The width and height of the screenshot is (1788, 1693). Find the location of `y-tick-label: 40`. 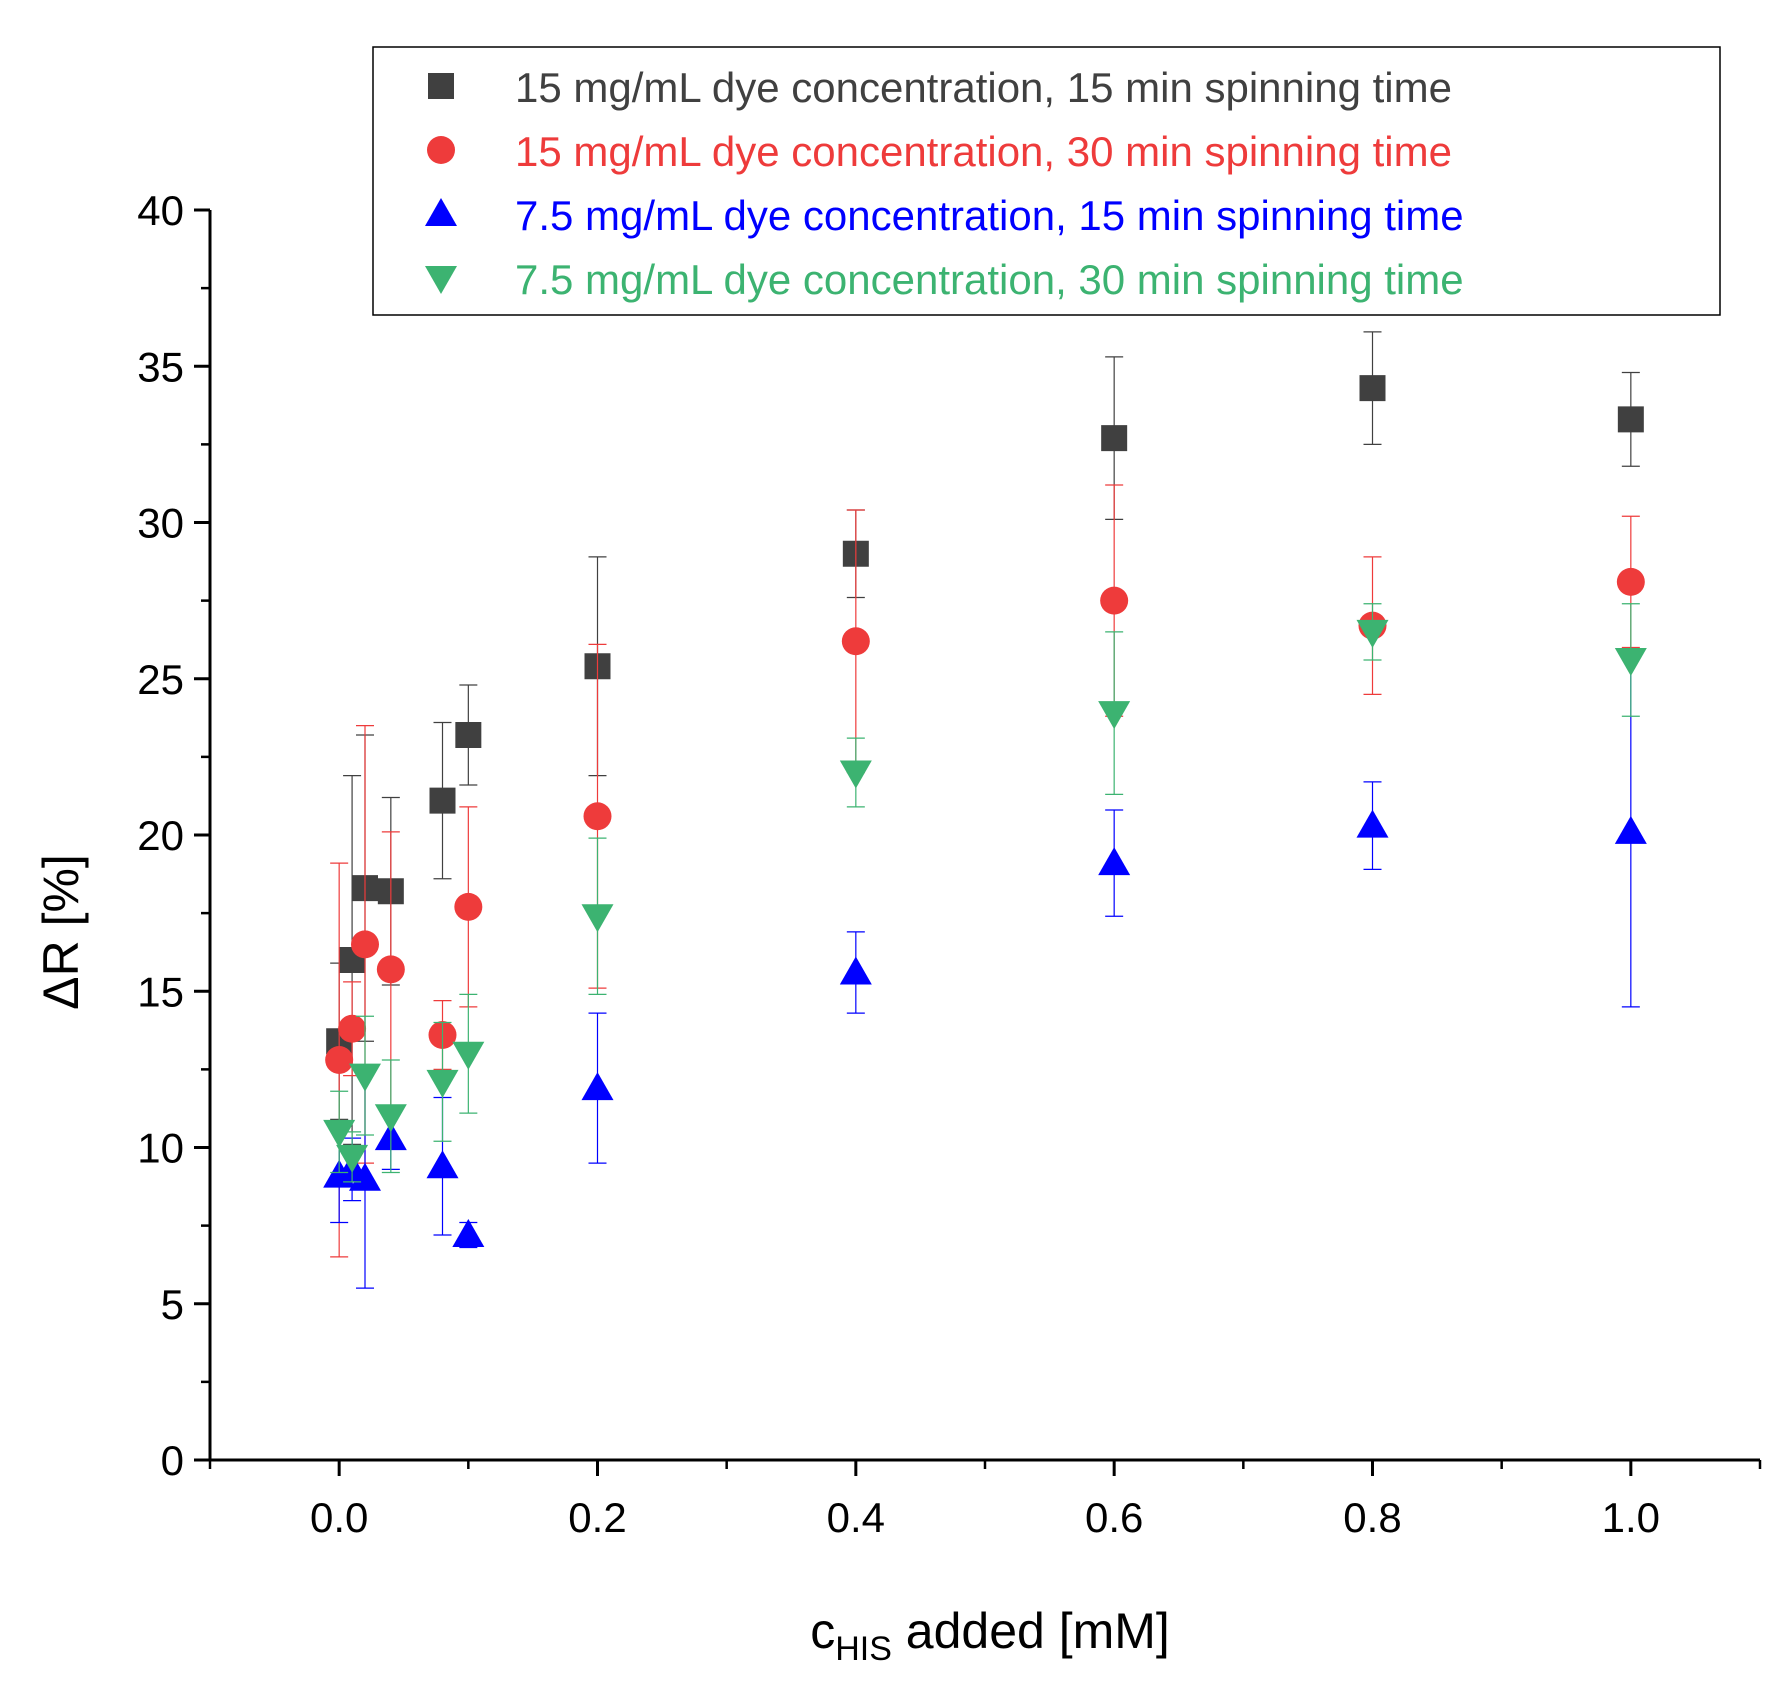

y-tick-label: 40 is located at coordinates (160, 210).